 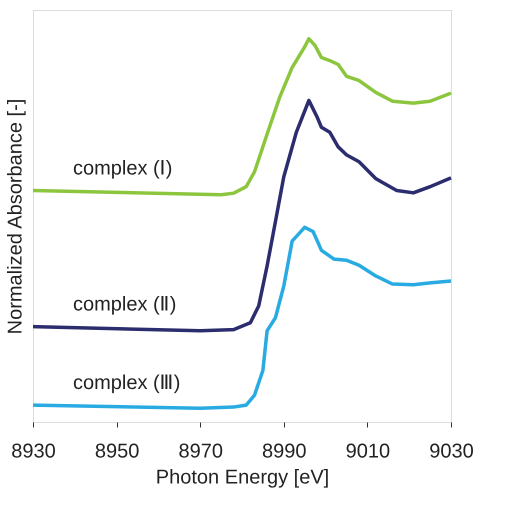 What do you see at coordinates (200, 451) in the screenshot?
I see `x-tick-label: 8970` at bounding box center [200, 451].